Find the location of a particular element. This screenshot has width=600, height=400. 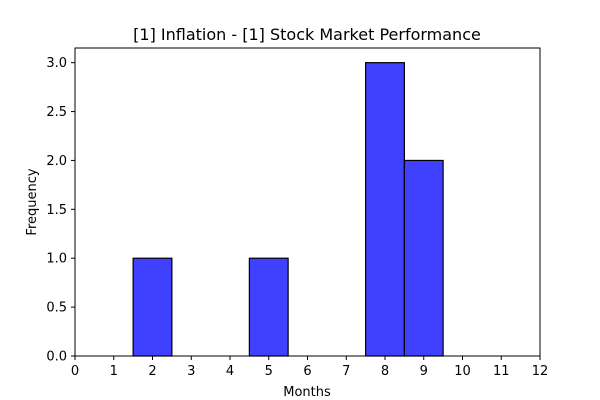

y-tick-label: 0.5 is located at coordinates (56, 308).